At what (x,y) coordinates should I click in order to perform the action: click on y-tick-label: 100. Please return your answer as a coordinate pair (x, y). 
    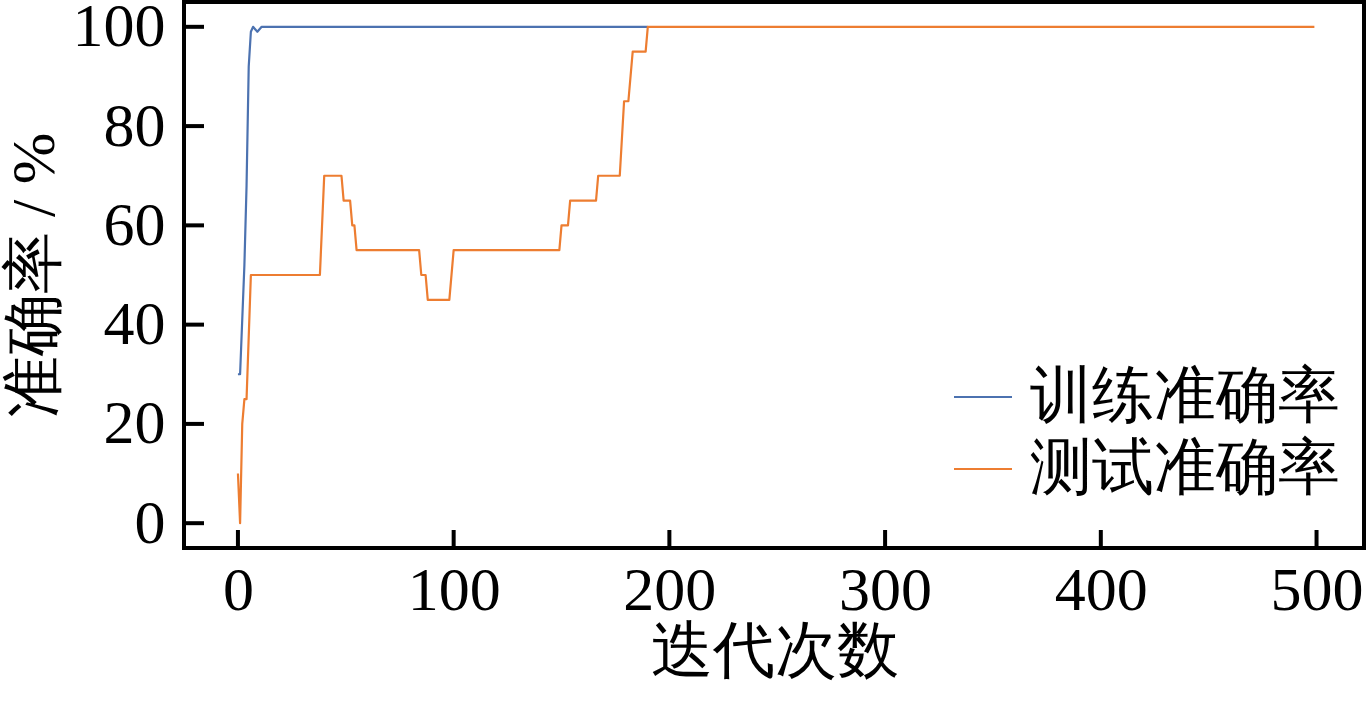
    Looking at the image, I should click on (119, 30).